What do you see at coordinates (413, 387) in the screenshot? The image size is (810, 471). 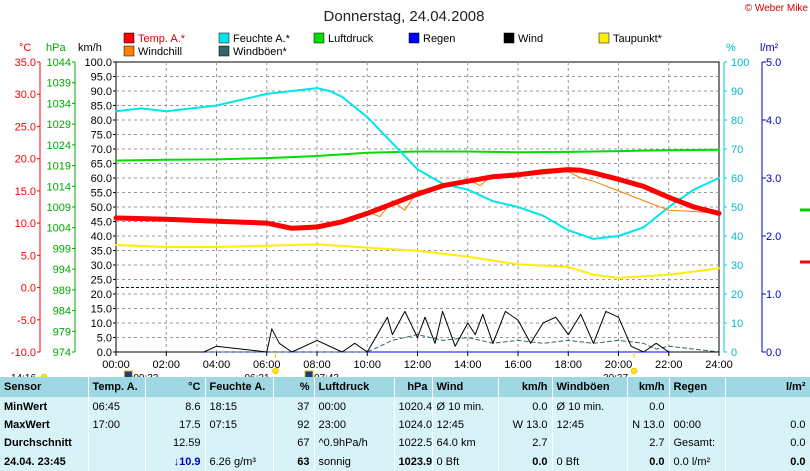 I see `header-pressure-unit: hPa` at bounding box center [413, 387].